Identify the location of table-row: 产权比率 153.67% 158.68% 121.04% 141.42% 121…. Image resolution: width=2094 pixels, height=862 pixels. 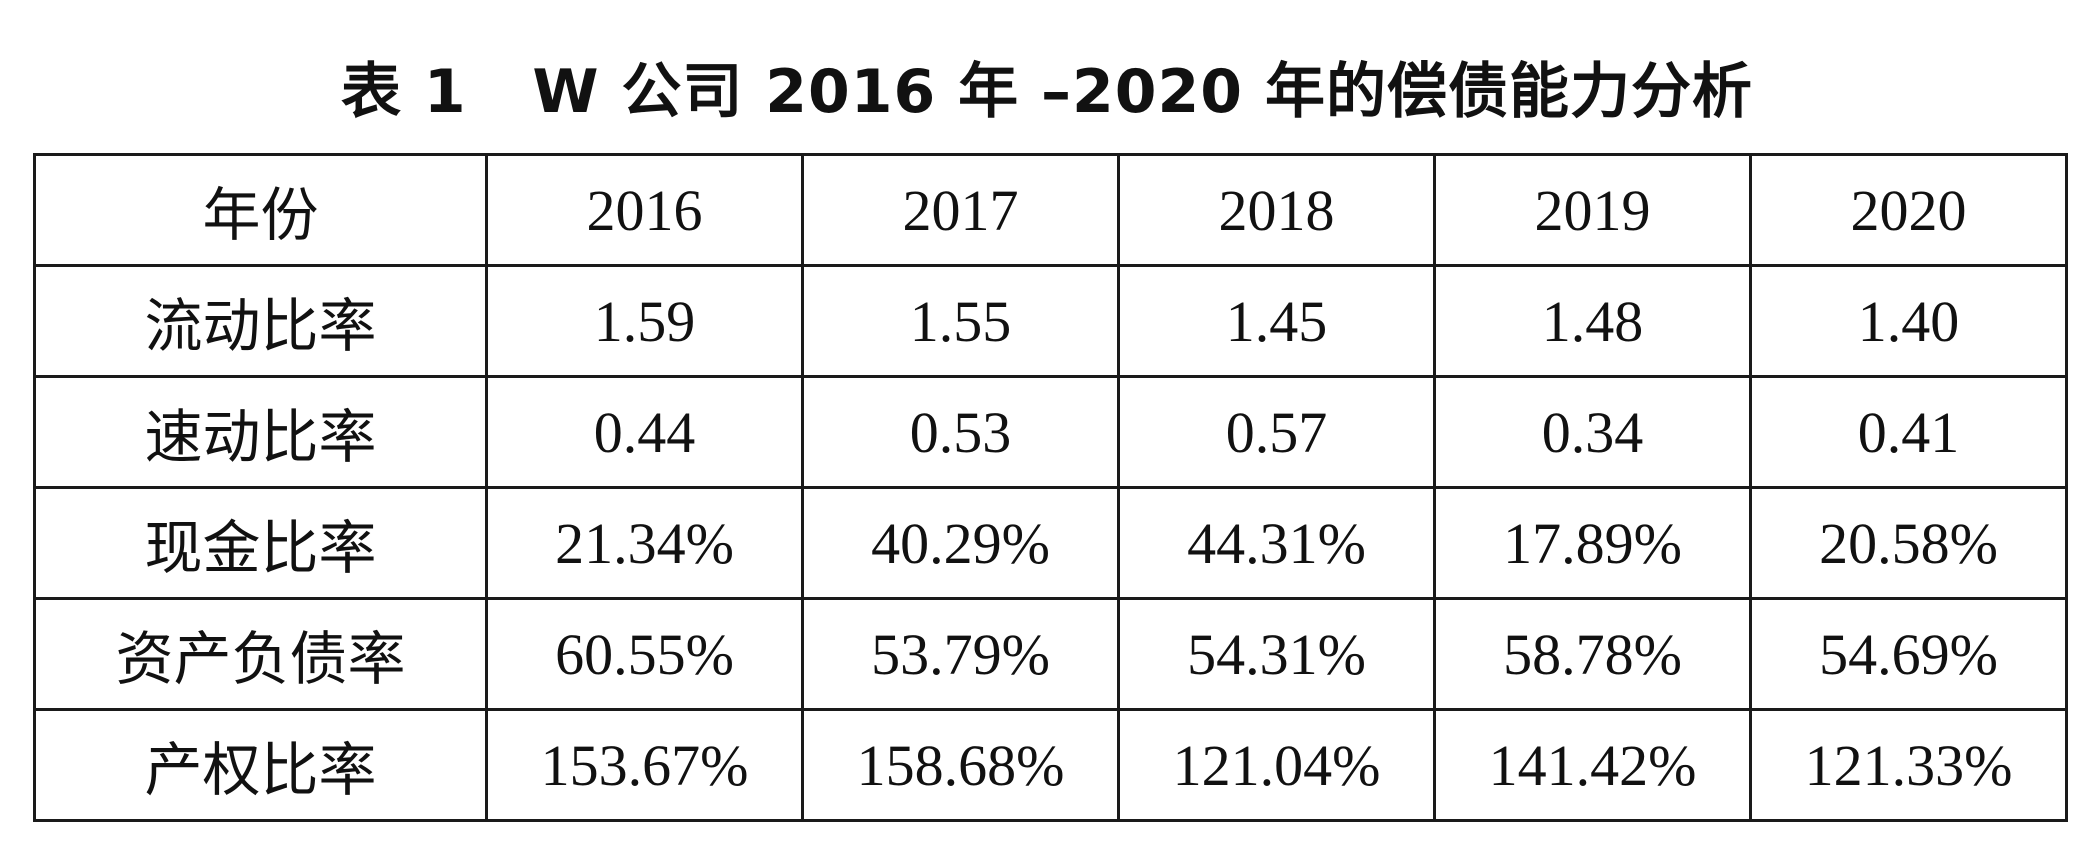
(1050, 765).